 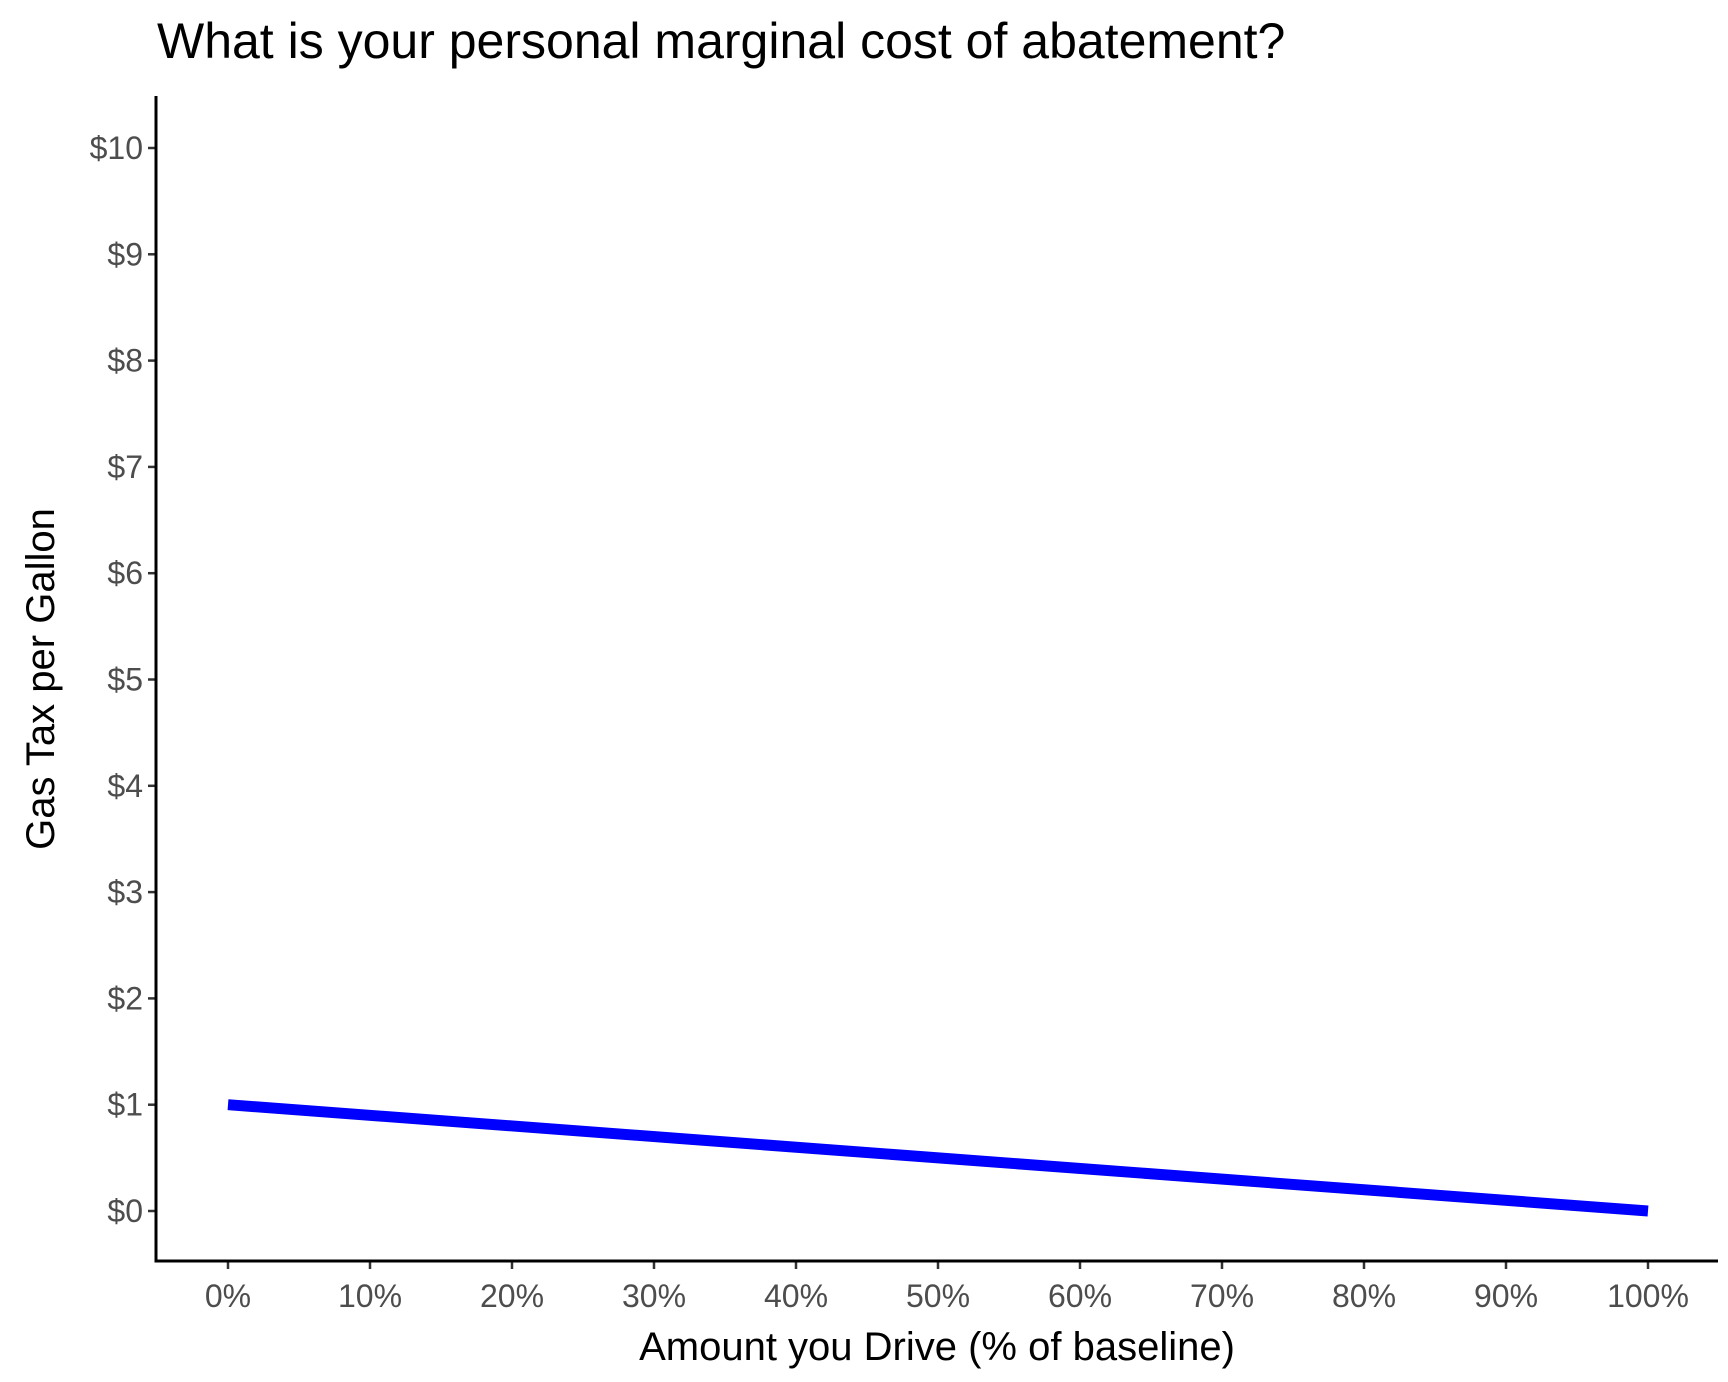 I want to click on x-axis-ticks: 0% 10% 20% 30% 40% 50% 60% 70% 80% 90% 100%, so click(x=947, y=1287).